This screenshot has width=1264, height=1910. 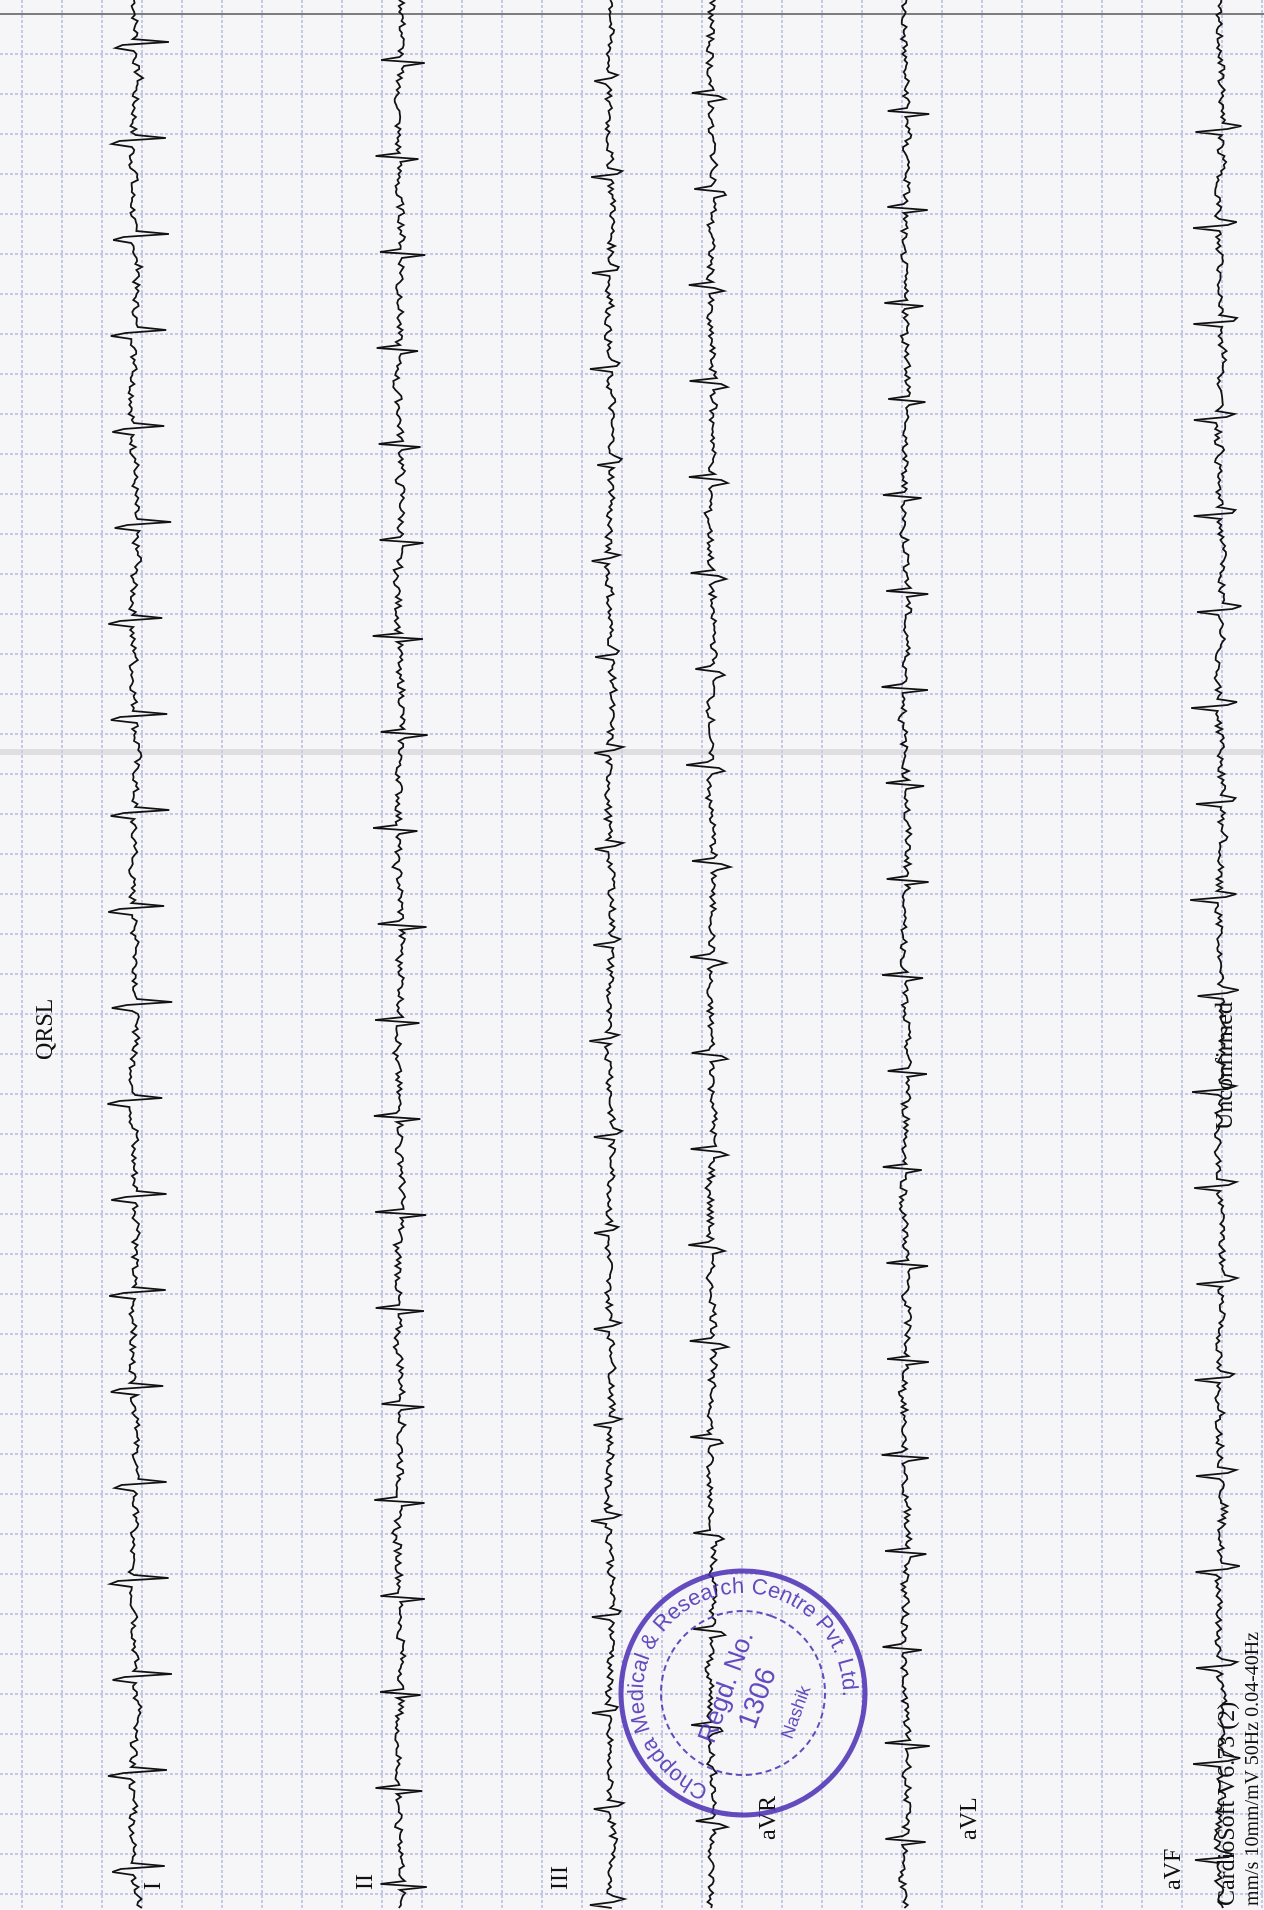 I want to click on settings: mm/s 10mm/mV 50Hz 0.04-40Hz, so click(x=1252, y=1769).